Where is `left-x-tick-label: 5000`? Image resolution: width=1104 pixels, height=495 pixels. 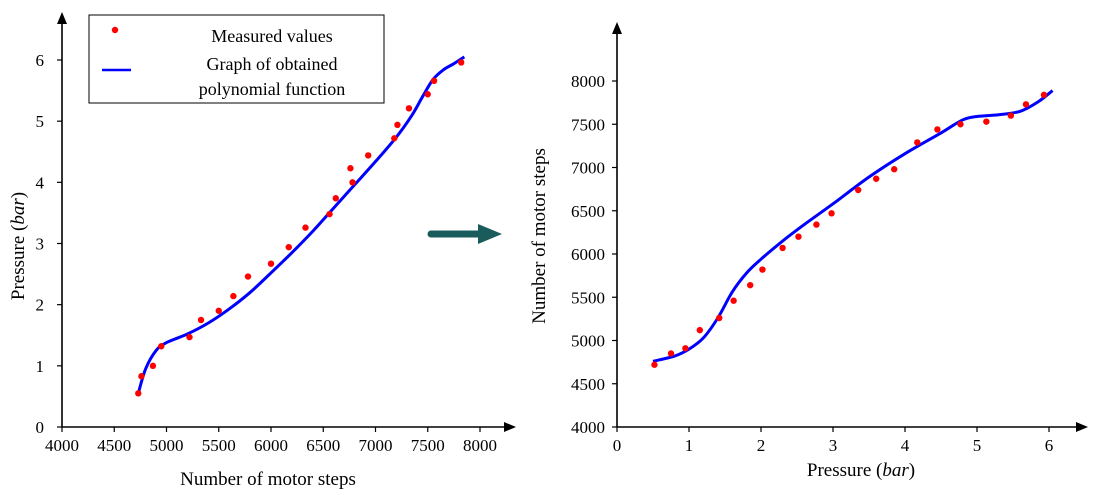 left-x-tick-label: 5000 is located at coordinates (167, 445).